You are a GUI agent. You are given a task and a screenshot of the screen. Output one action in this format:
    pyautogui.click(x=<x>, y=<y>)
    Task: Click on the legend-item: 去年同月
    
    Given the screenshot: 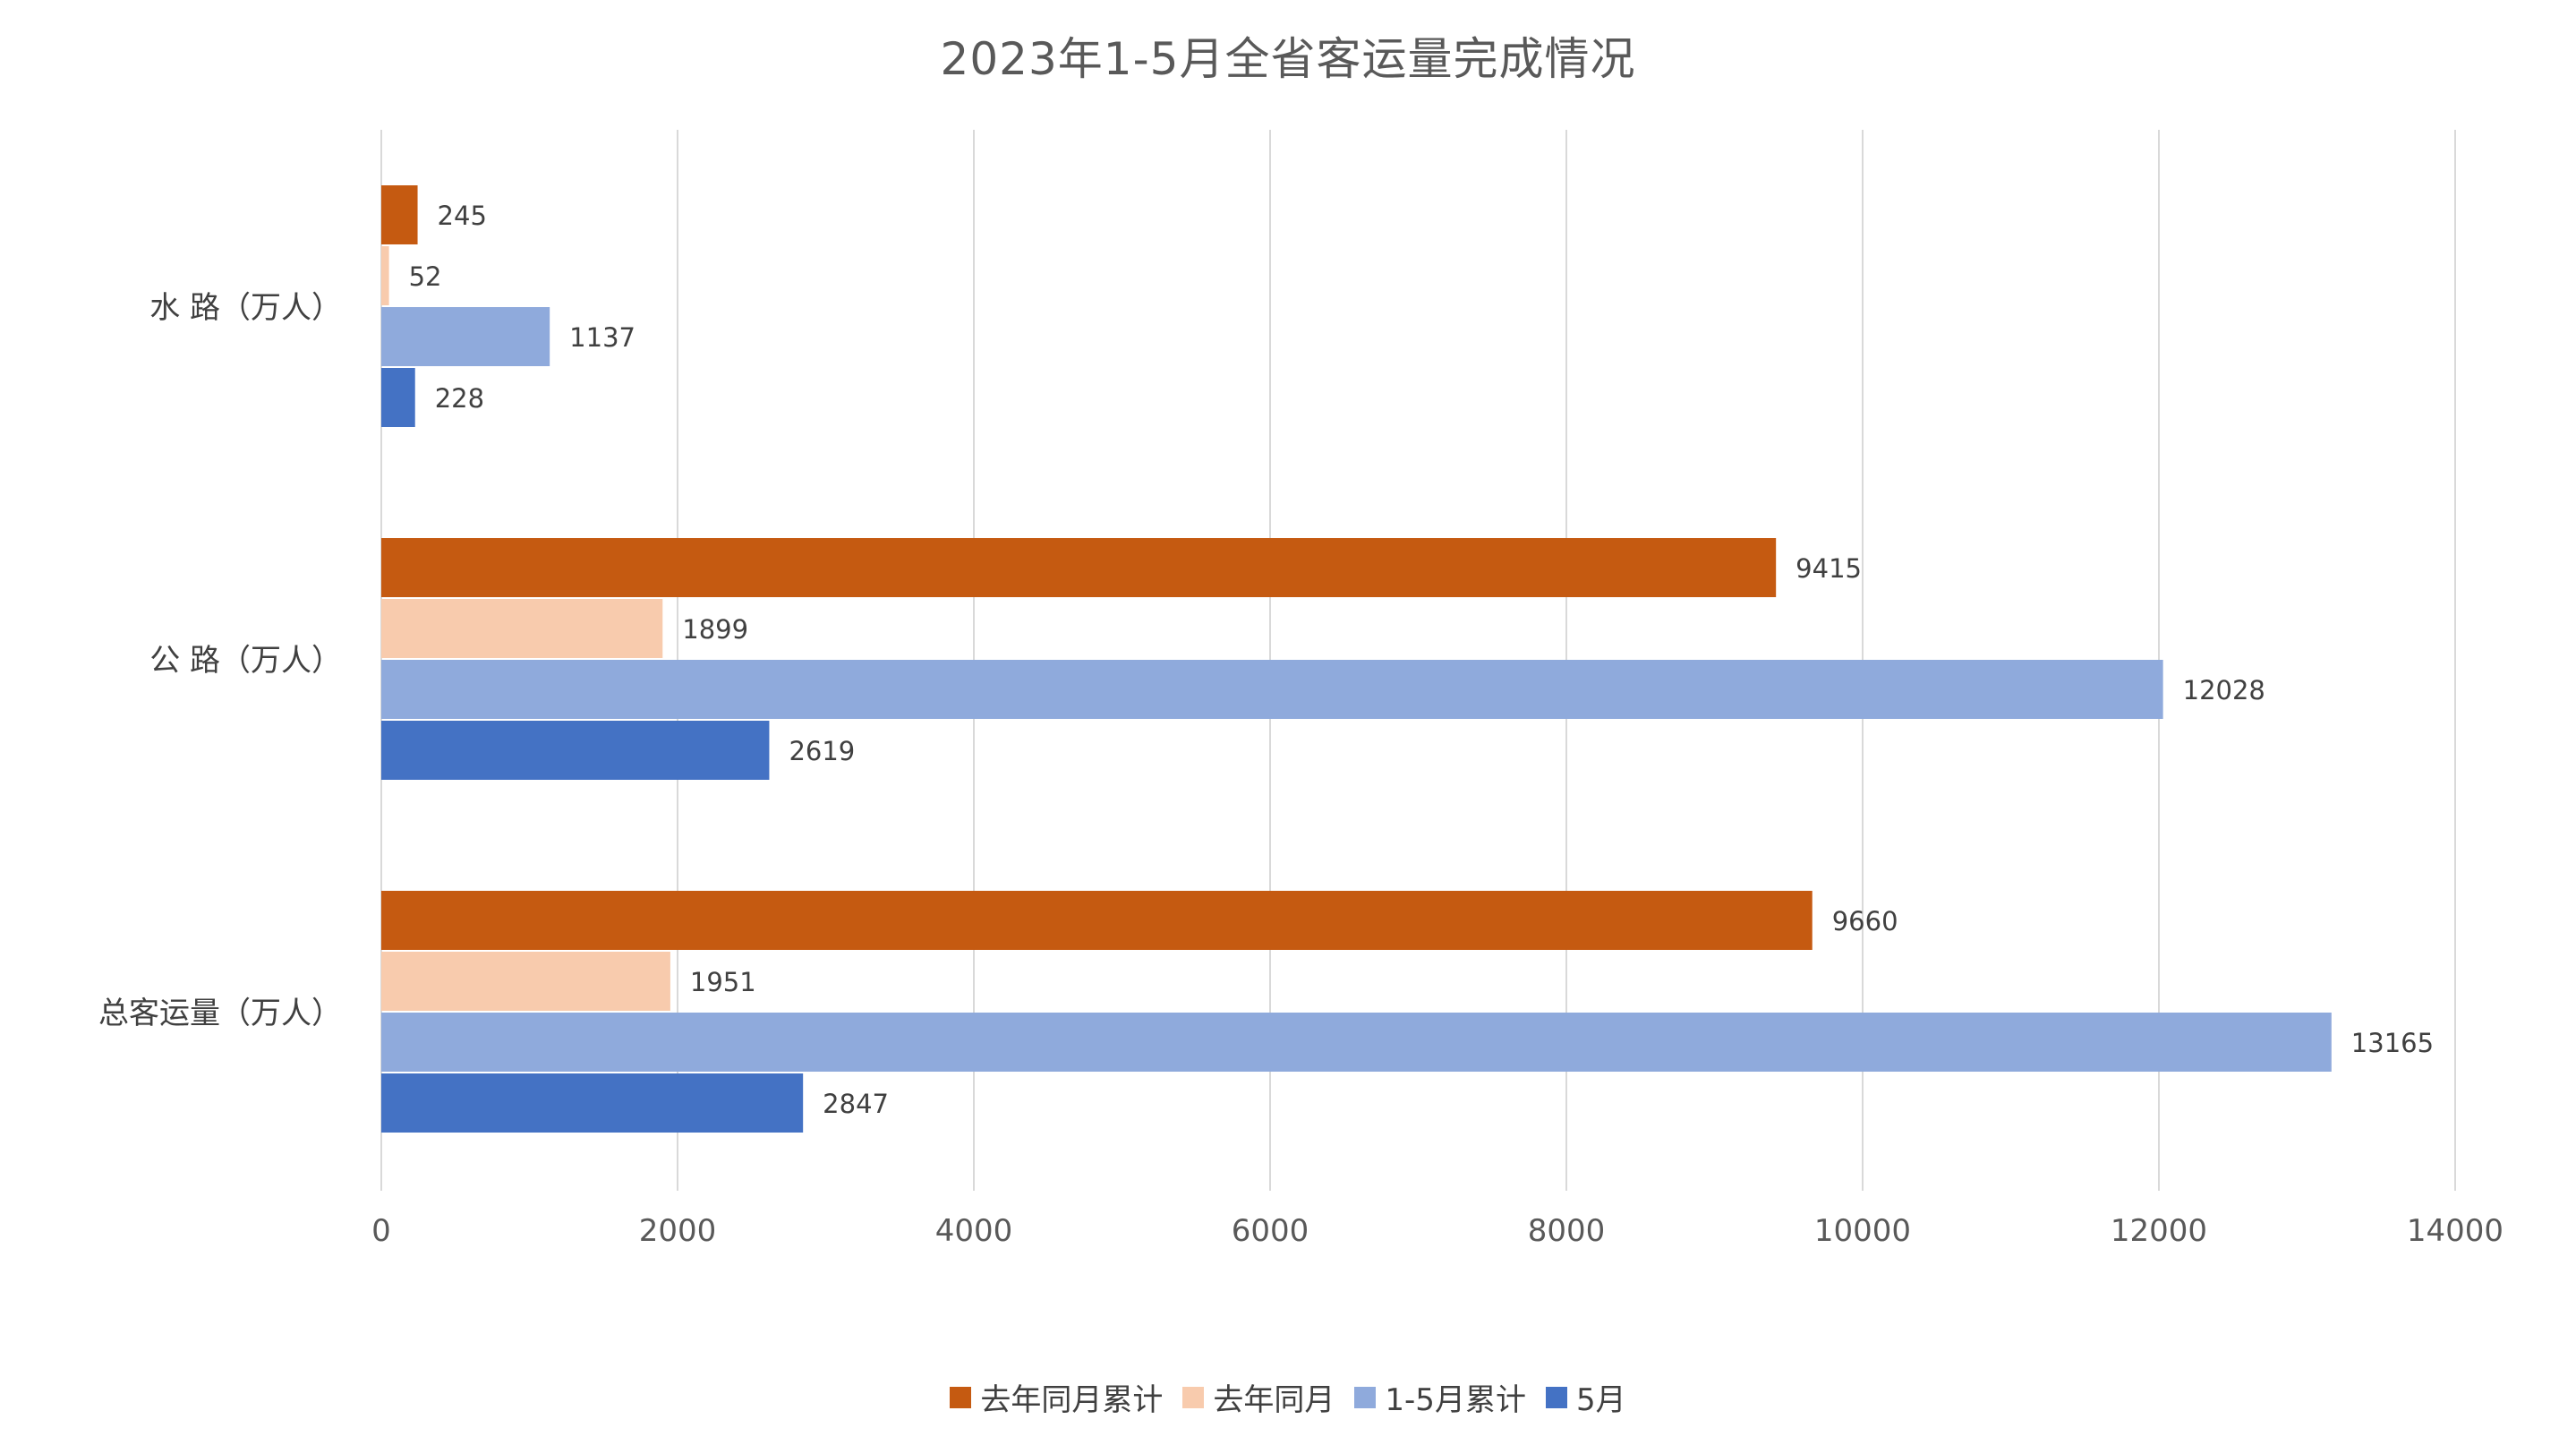 What is the action you would take?
    pyautogui.click(x=1258, y=1397)
    